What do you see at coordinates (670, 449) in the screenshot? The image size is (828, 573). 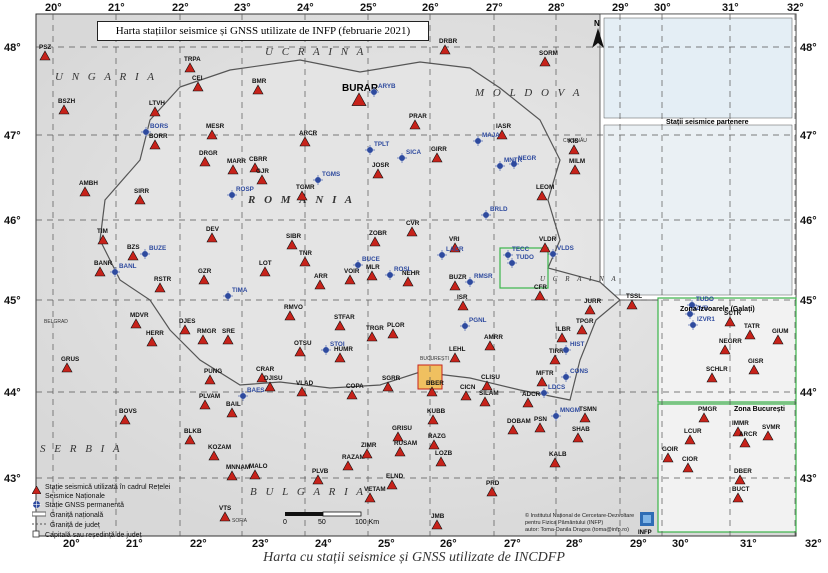 I see `seismic-station-label: GOIR` at bounding box center [670, 449].